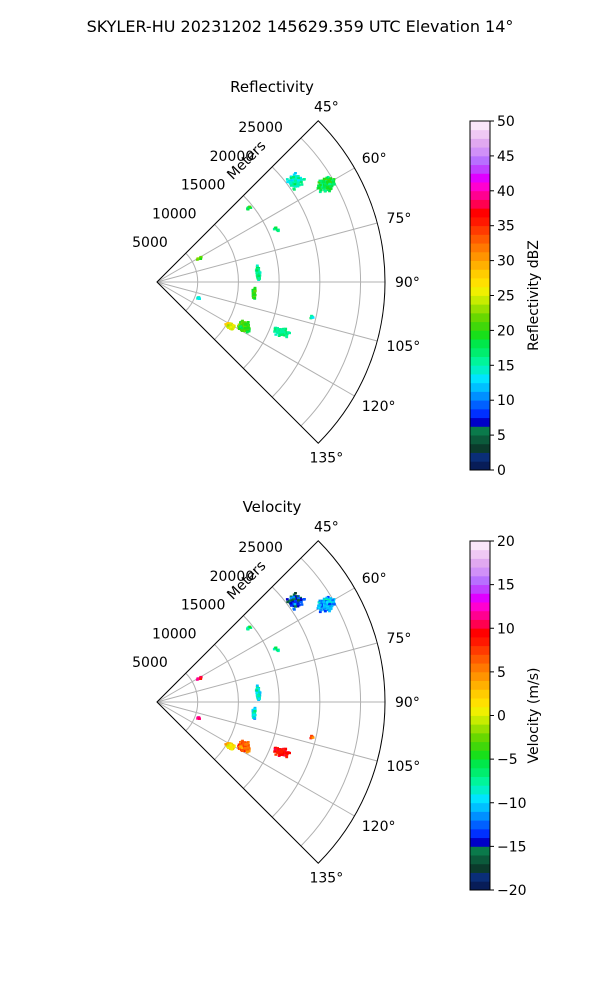 The width and height of the screenshot is (600, 1000). Describe the element at coordinates (272, 87) in the screenshot. I see `chart-title: Reflectivity` at that location.